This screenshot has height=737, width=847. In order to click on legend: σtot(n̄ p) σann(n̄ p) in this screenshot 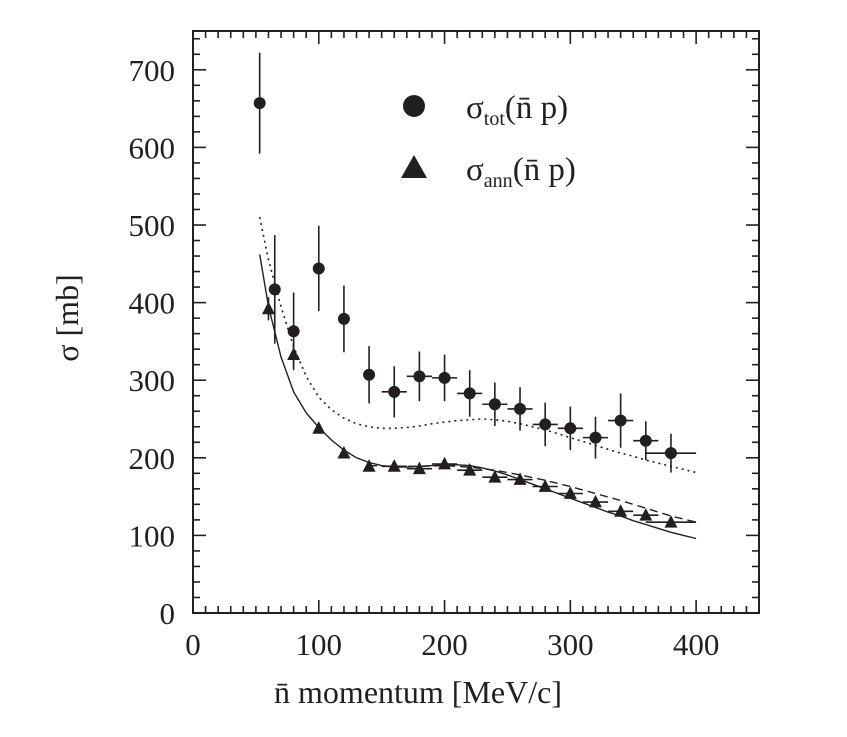, I will do `click(488, 141)`.